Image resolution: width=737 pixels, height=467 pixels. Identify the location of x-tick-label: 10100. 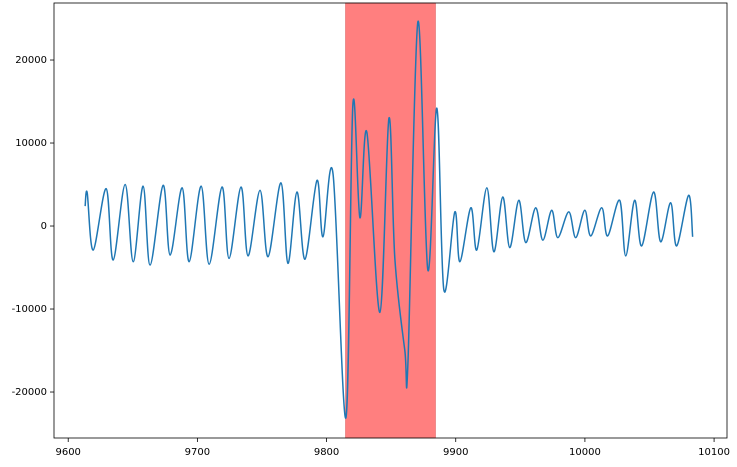
(714, 452).